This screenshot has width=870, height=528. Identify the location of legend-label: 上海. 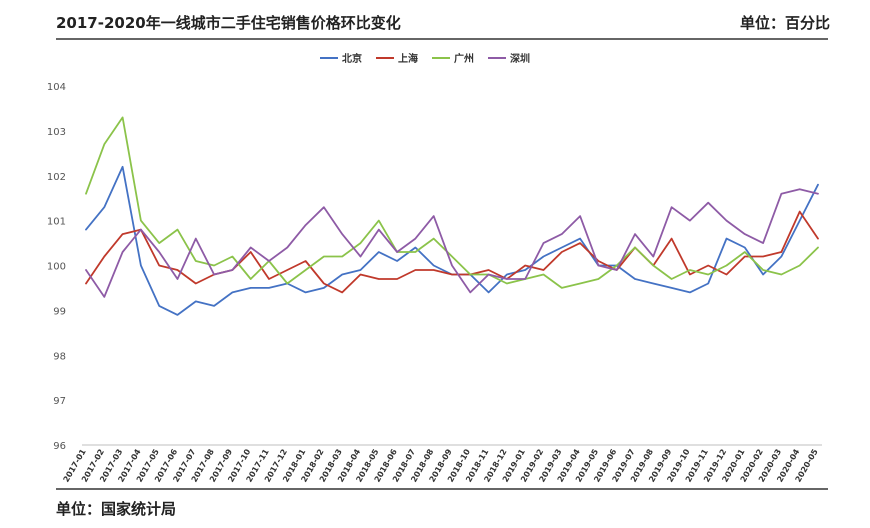
(408, 59).